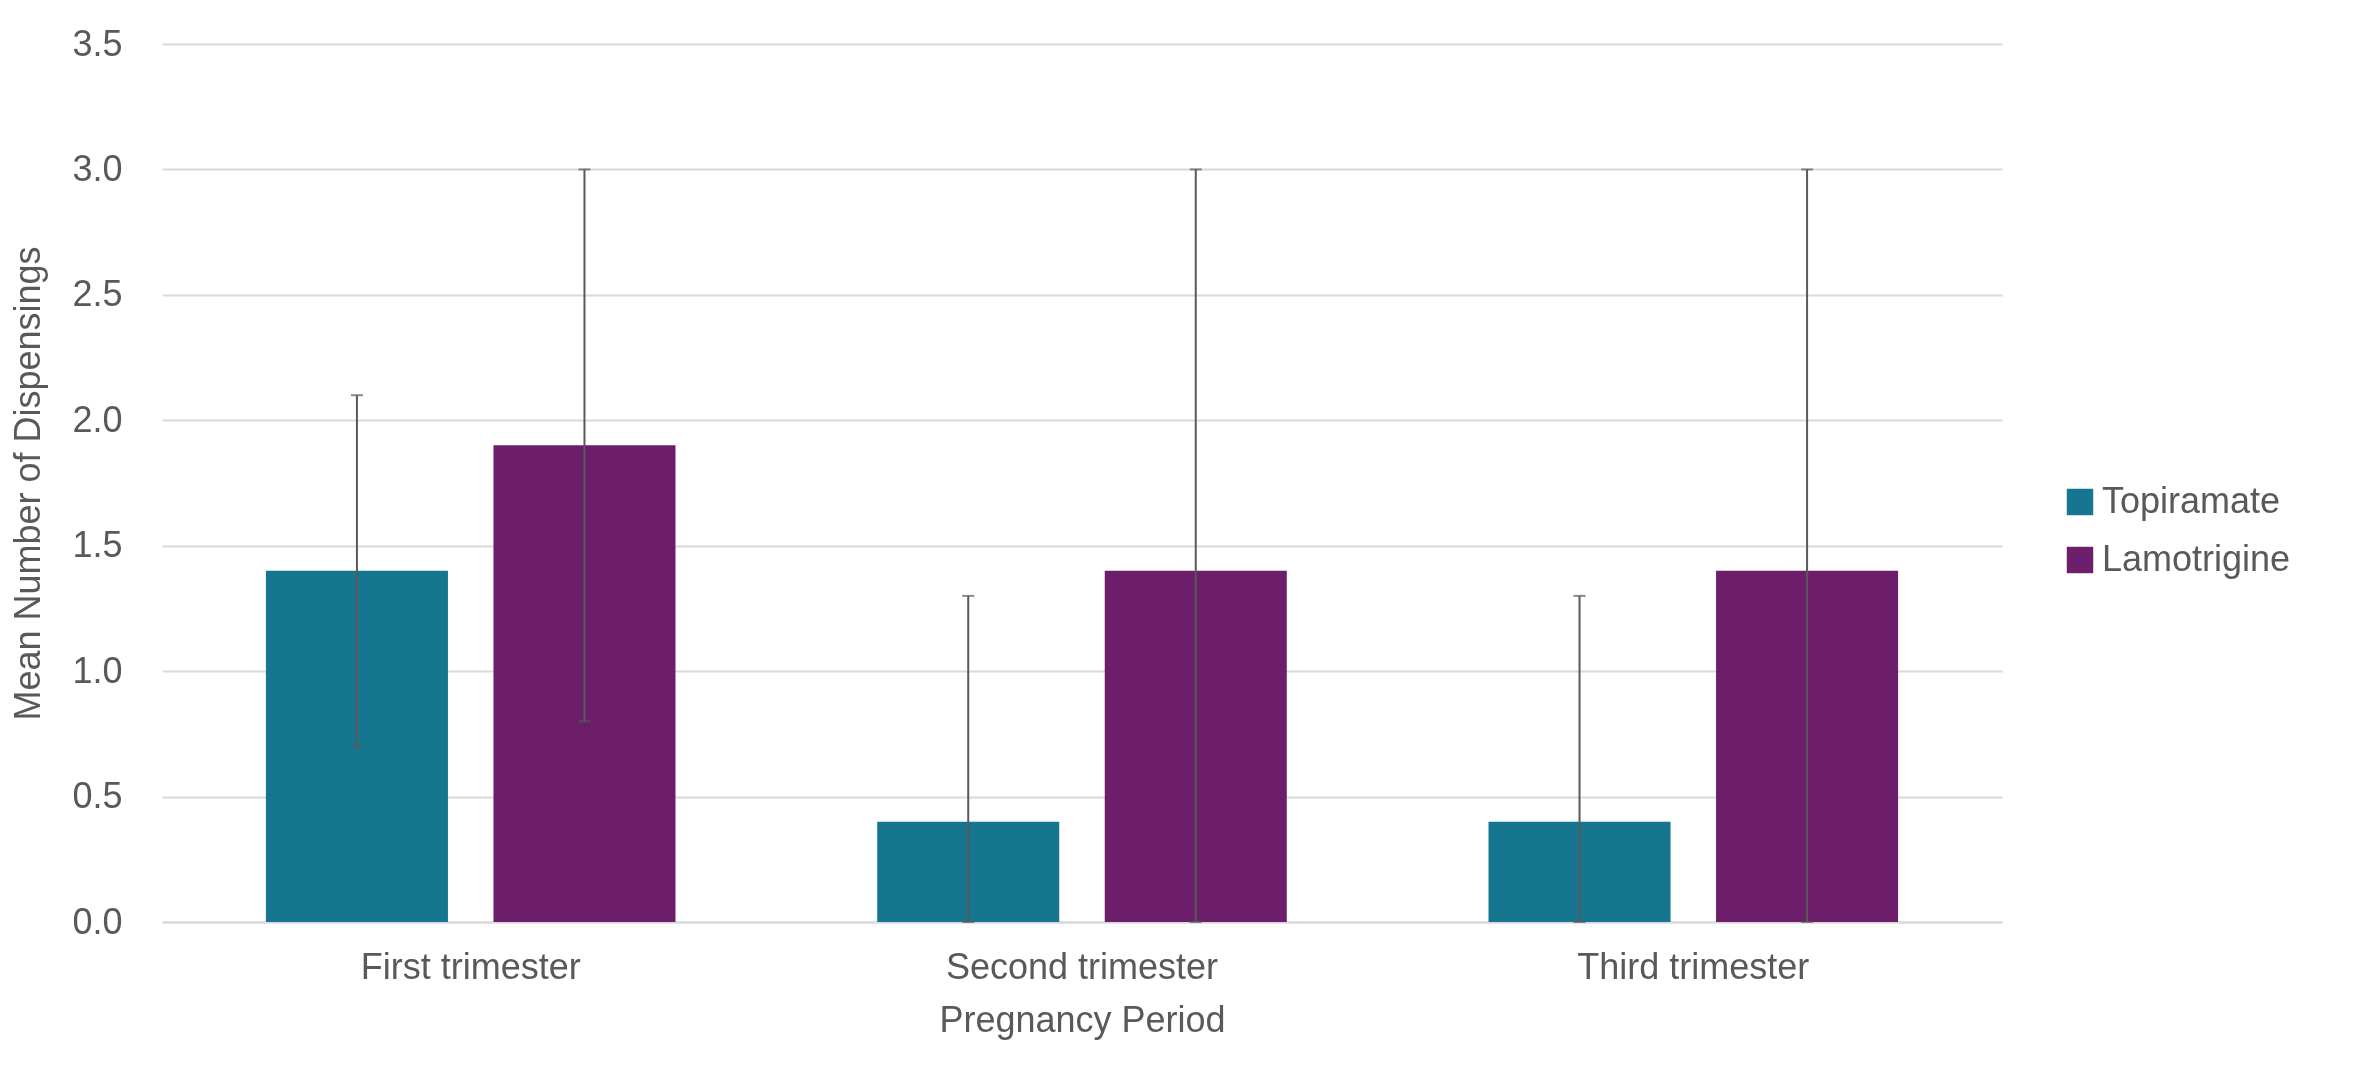 The image size is (2374, 1068). Describe the element at coordinates (1693, 966) in the screenshot. I see `x-tick-label: Third trimester` at that location.